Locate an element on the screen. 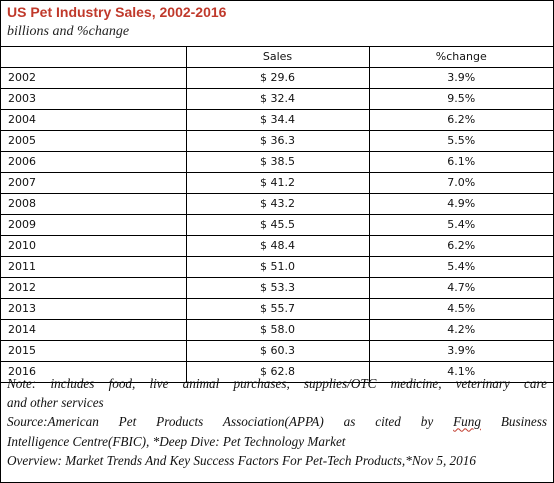 The height and width of the screenshot is (483, 554). table-row: 2011 $ 51.0 5.4% is located at coordinates (277, 267).